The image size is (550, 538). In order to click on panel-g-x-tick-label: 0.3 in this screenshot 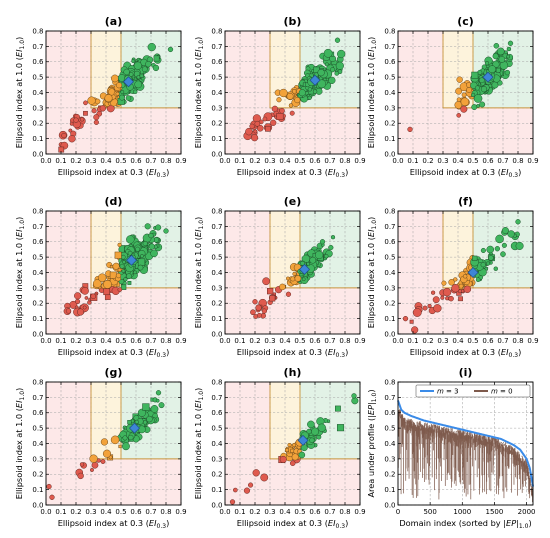, I will do `click(90, 512)`.